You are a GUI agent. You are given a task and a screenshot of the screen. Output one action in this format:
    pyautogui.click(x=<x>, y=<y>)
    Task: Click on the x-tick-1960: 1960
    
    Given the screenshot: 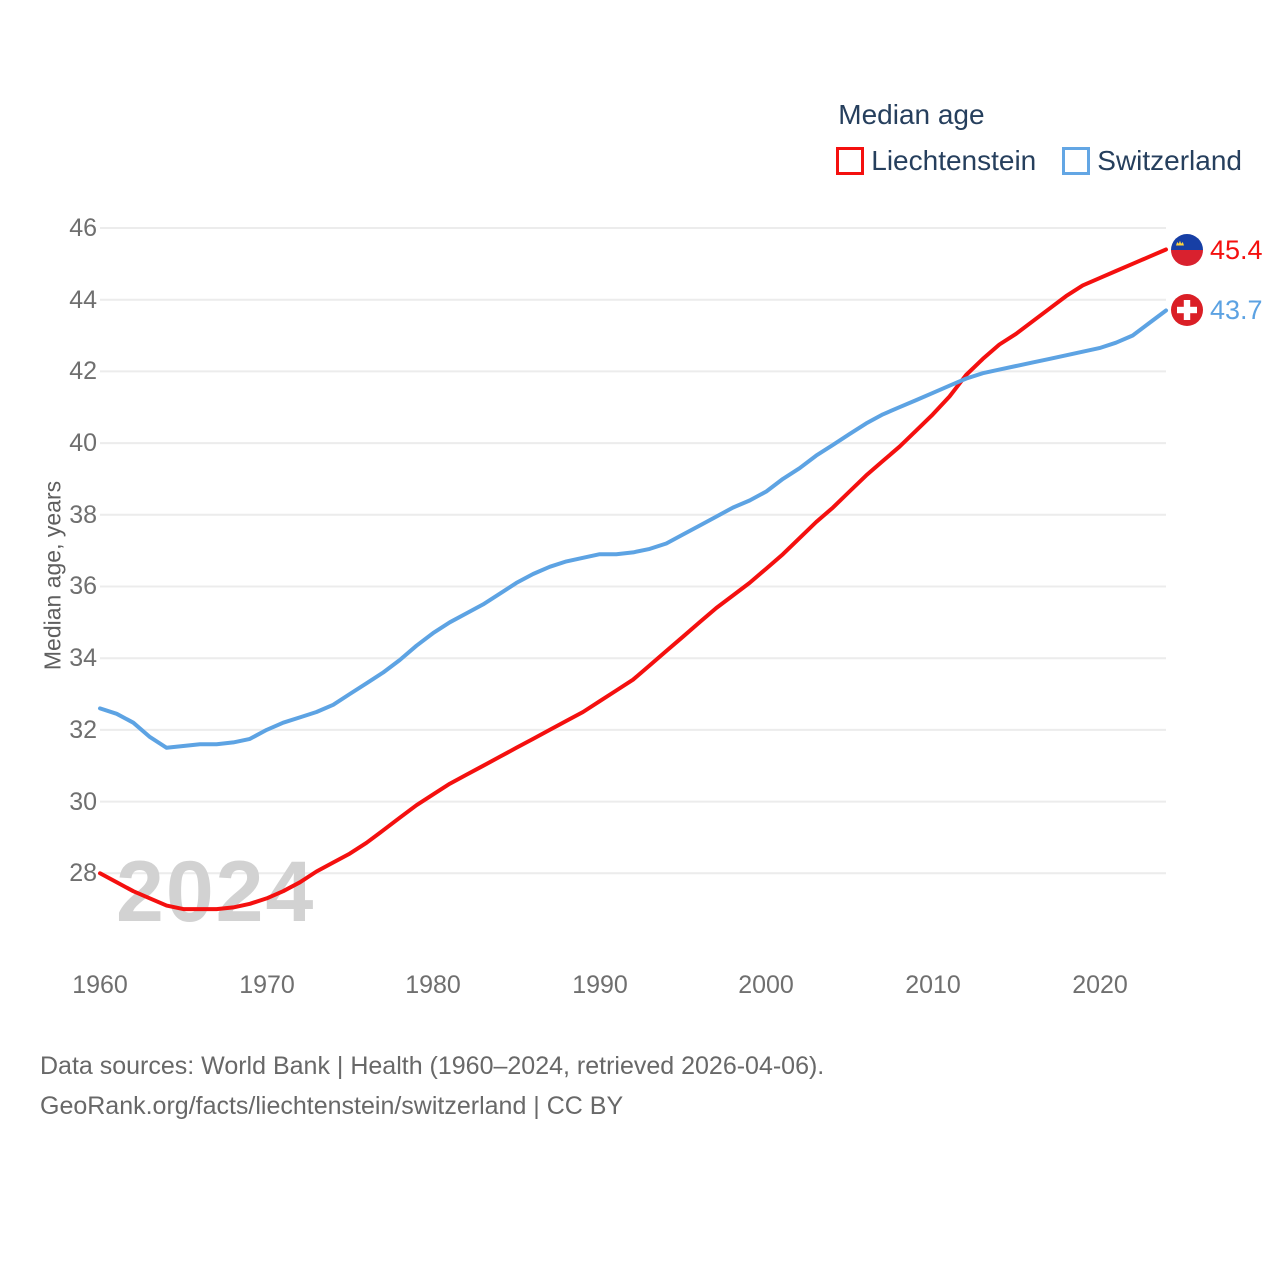 What is the action you would take?
    pyautogui.click(x=100, y=985)
    